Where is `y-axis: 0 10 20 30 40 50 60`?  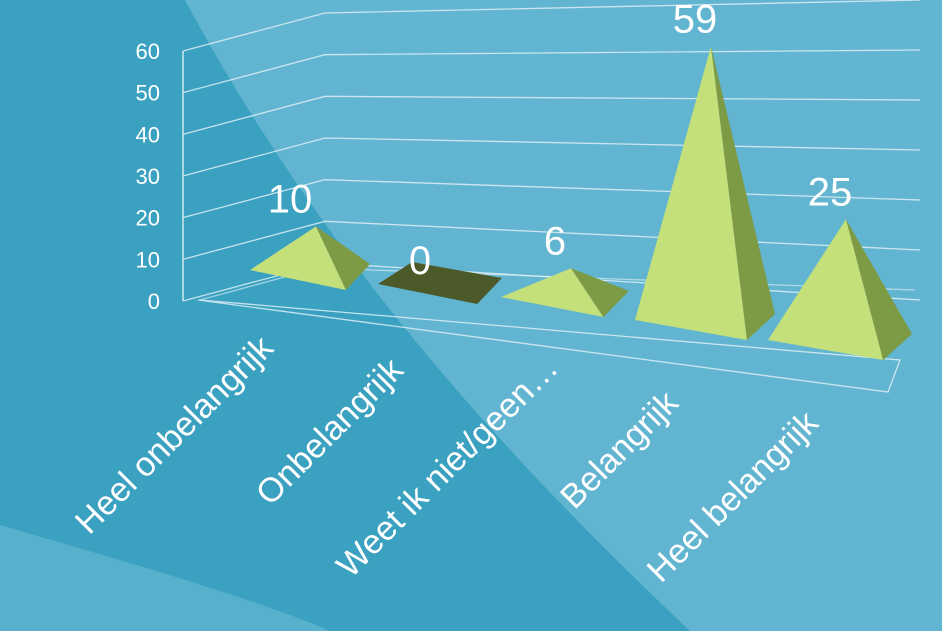
y-axis: 0 10 20 30 40 50 60 is located at coordinates (148, 176).